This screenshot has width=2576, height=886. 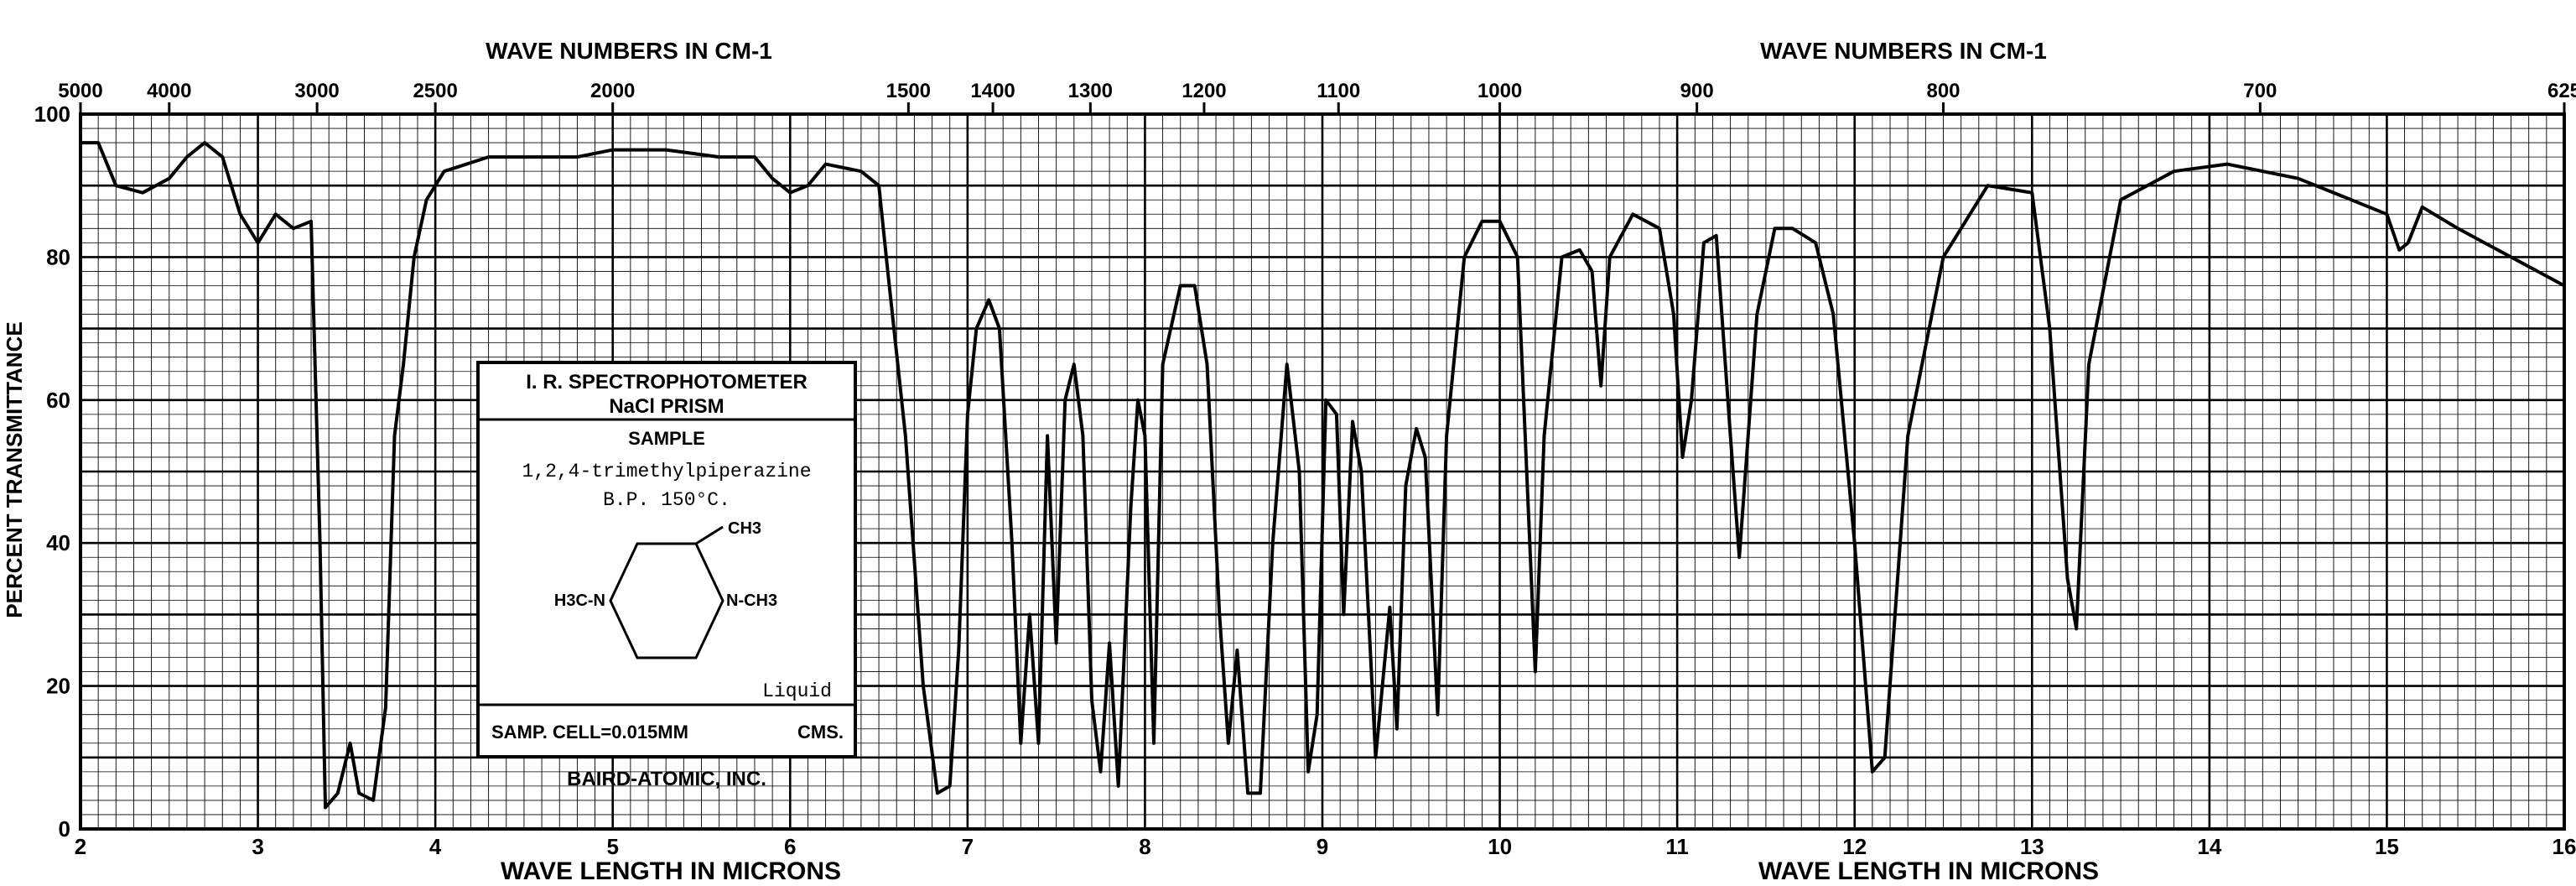 What do you see at coordinates (629, 51) in the screenshot?
I see `top-axis-title-left: WAVE NUMBERS IN CM-1` at bounding box center [629, 51].